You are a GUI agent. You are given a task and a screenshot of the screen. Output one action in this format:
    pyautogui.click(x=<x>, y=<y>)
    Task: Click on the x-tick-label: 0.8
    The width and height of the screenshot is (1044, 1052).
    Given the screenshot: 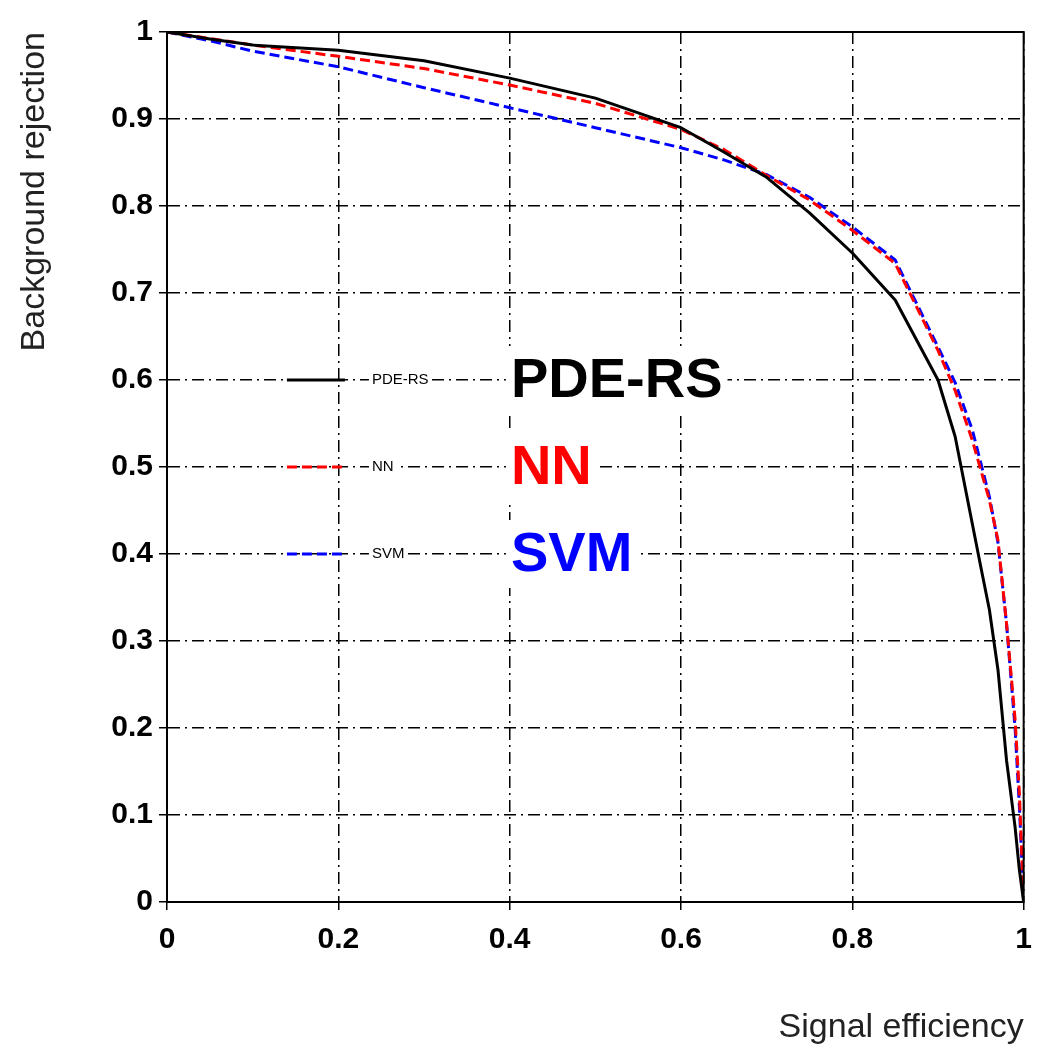 What is the action you would take?
    pyautogui.click(x=852, y=938)
    